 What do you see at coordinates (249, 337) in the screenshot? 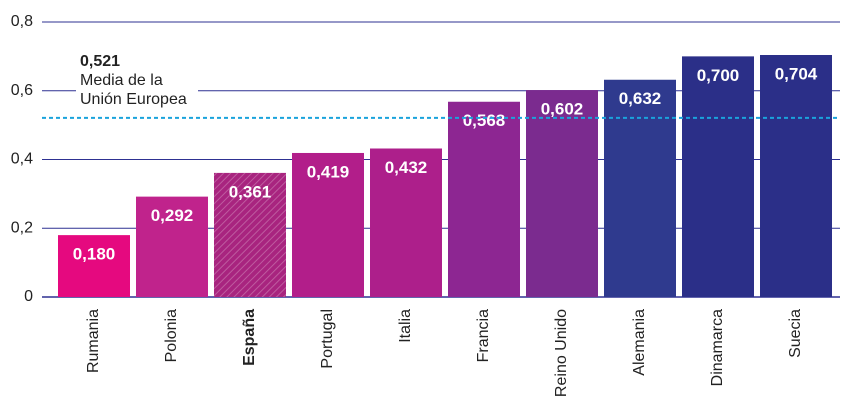
I see `x-tick-label: España` at bounding box center [249, 337].